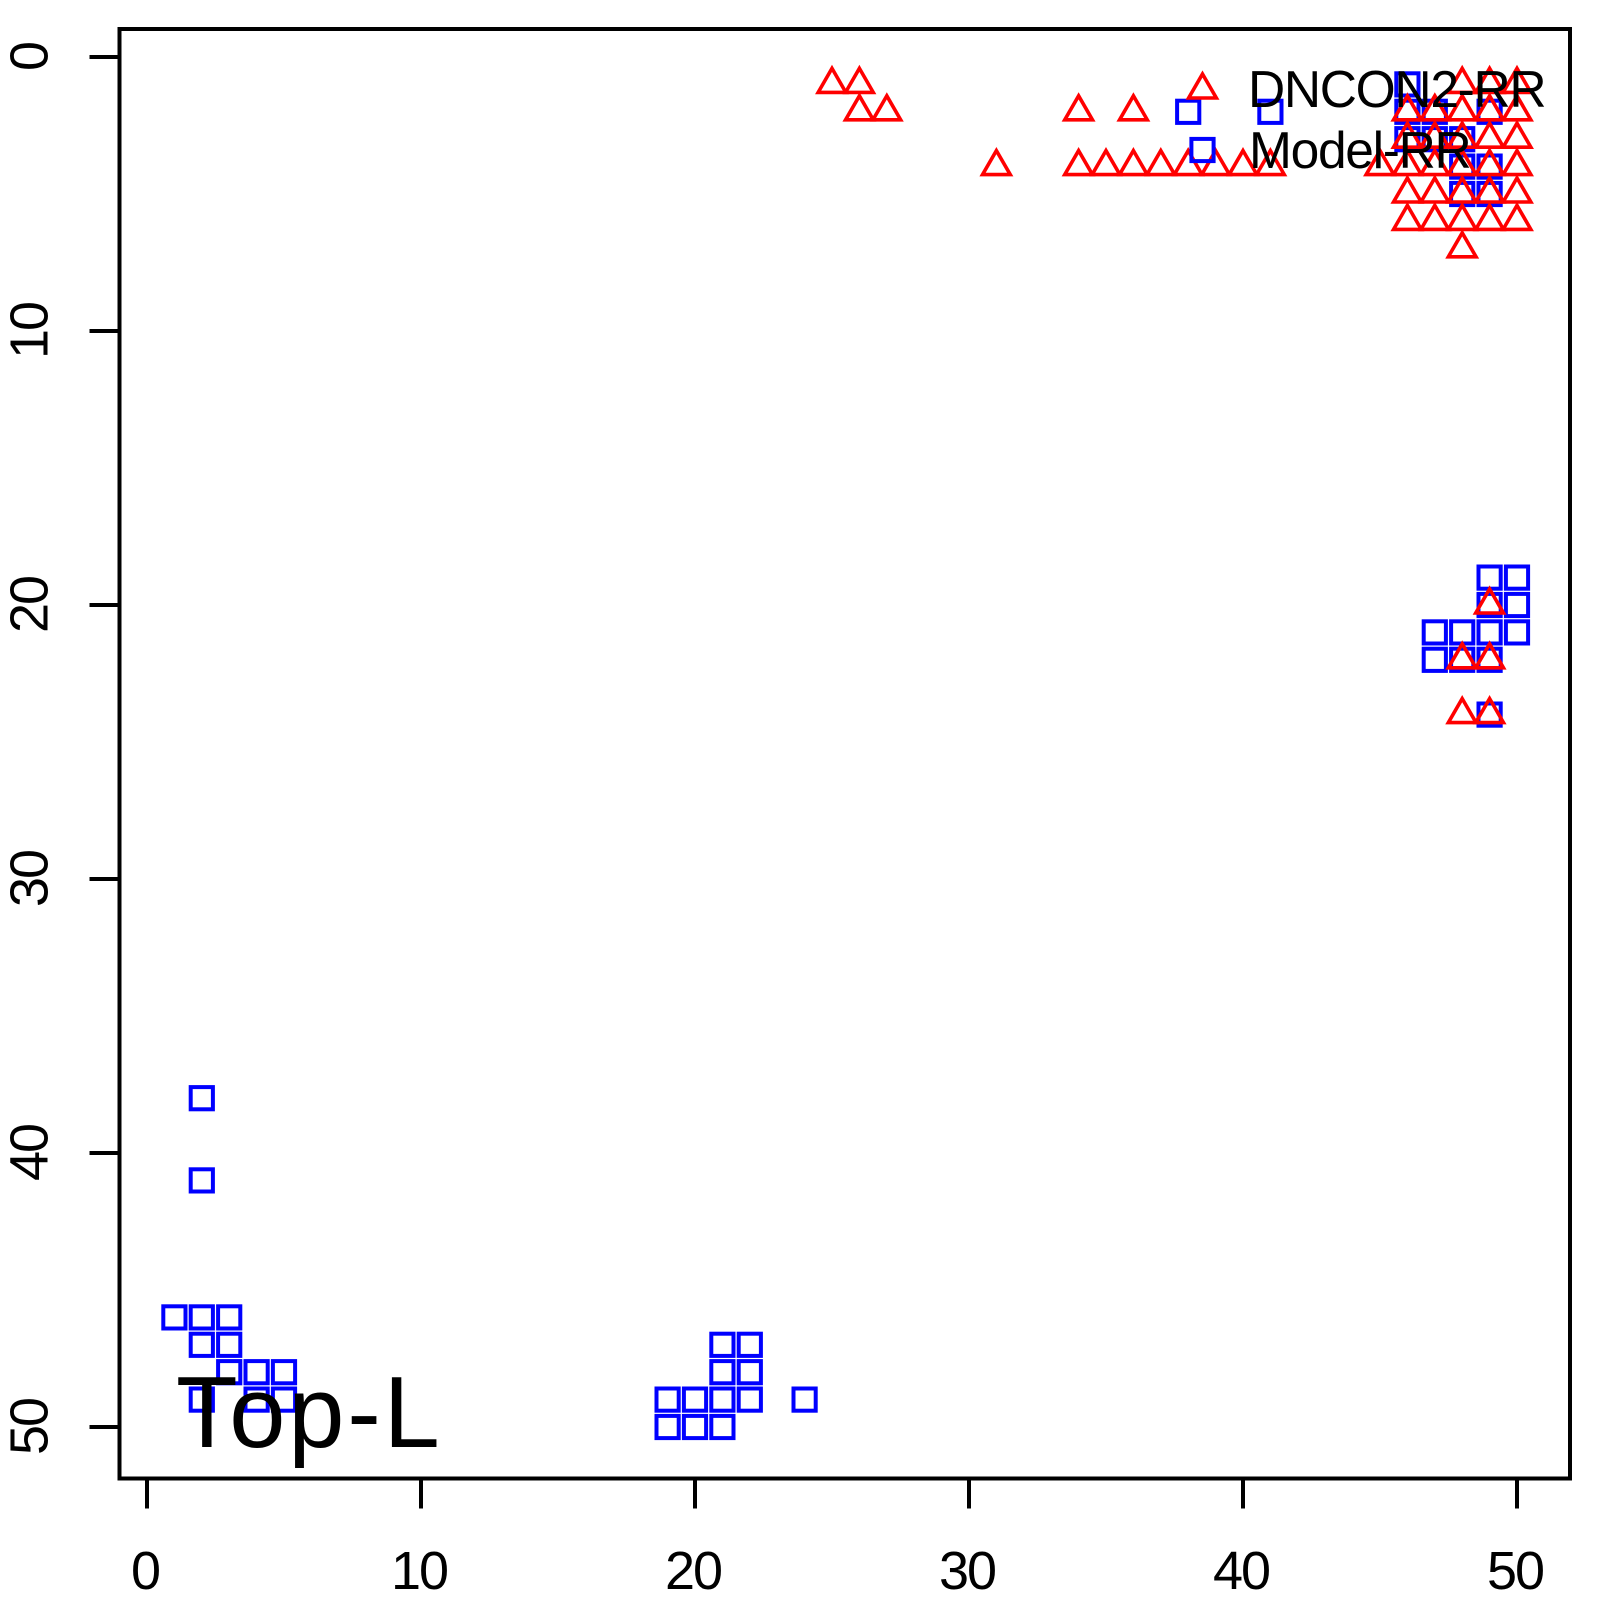 Image resolution: width=1600 pixels, height=1605 pixels. What do you see at coordinates (309, 1413) in the screenshot?
I see `svg-text: Top-L` at bounding box center [309, 1413].